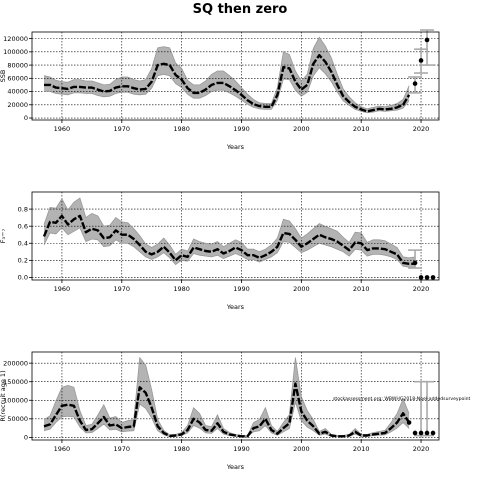 This screenshot has width=480, height=480. What do you see at coordinates (17, 65) in the screenshot?
I see `ssb-y-tick-label: 80000` at bounding box center [17, 65].